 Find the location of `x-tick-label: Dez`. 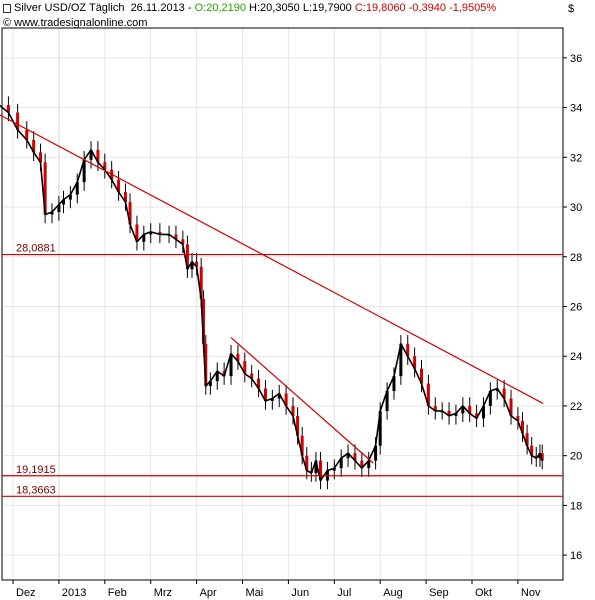

x-tick-label: Dez is located at coordinates (26, 593).